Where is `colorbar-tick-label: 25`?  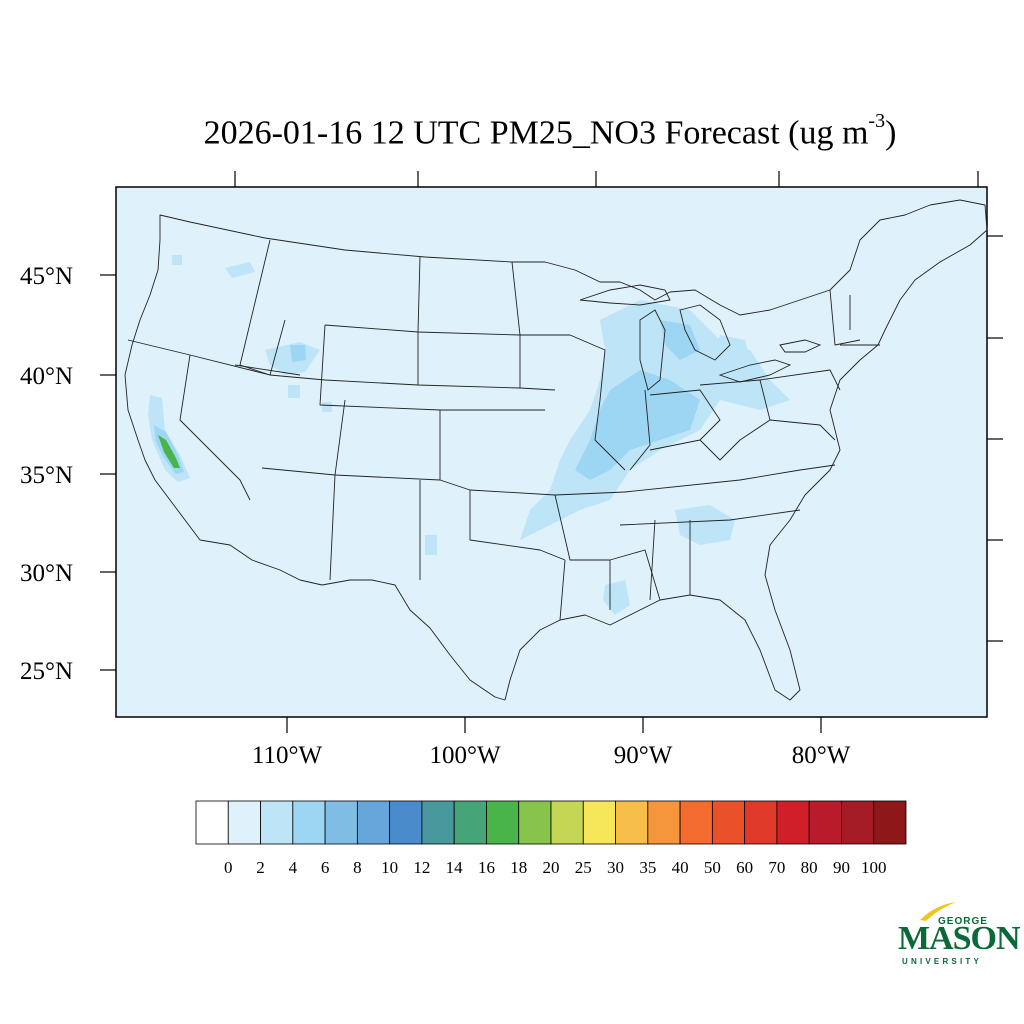 colorbar-tick-label: 25 is located at coordinates (583, 867).